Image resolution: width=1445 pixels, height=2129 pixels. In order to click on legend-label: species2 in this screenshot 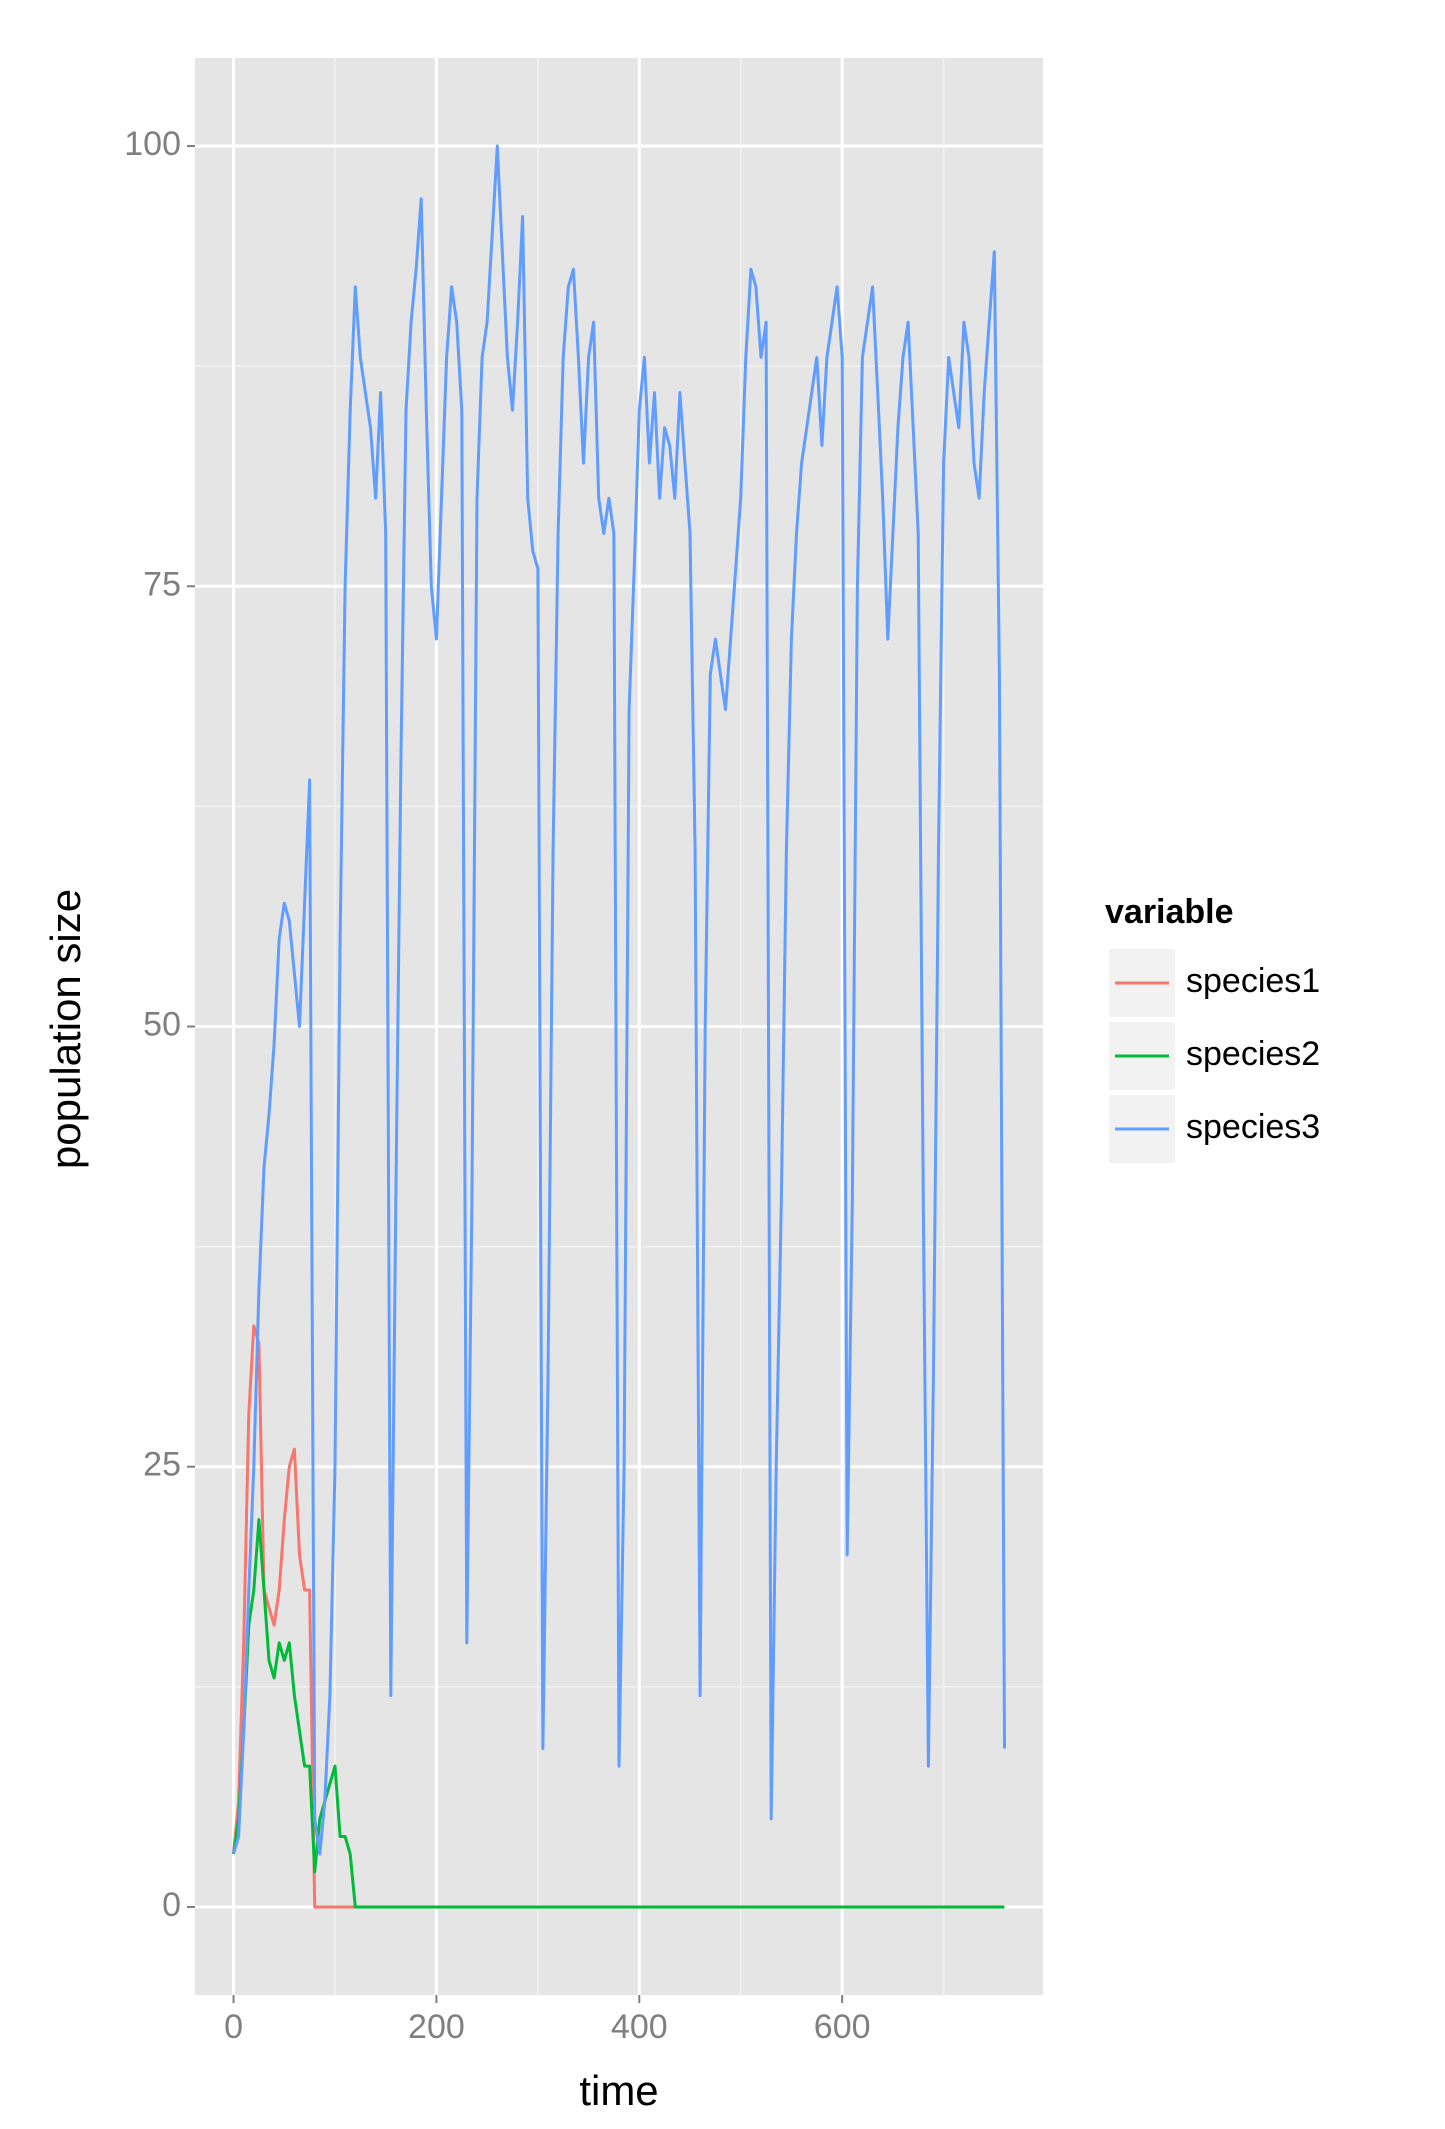, I will do `click(1253, 1054)`.